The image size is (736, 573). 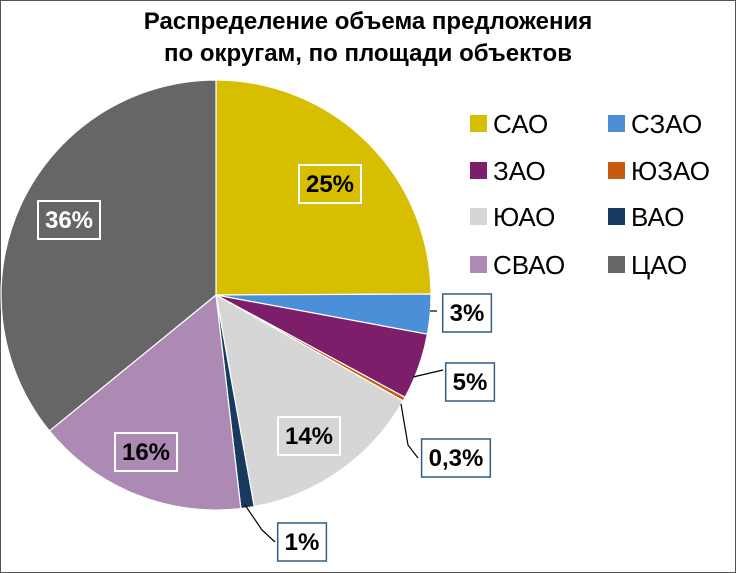 What do you see at coordinates (368, 21) in the screenshot?
I see `chart-title-line-1: Распределение объема предложения` at bounding box center [368, 21].